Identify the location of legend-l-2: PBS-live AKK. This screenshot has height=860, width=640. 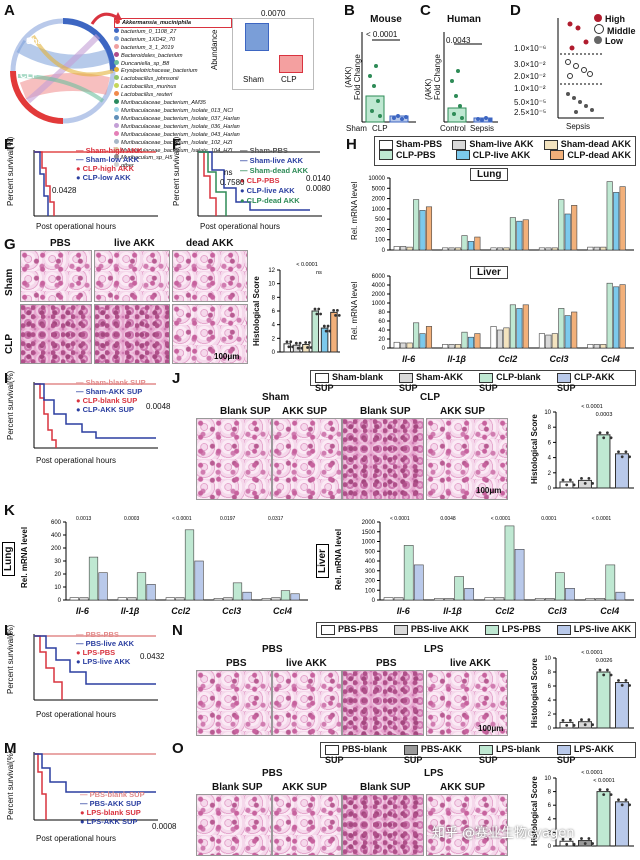
(110, 643).